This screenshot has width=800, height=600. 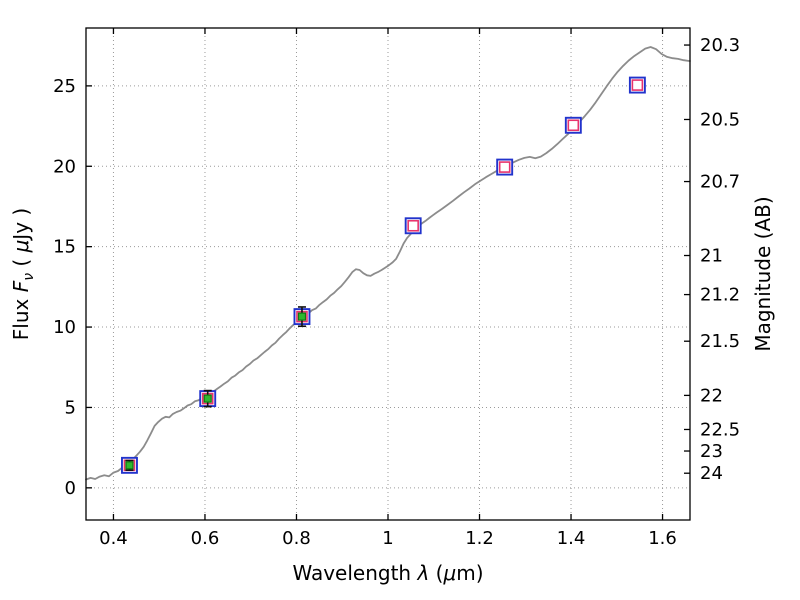 What do you see at coordinates (64, 327) in the screenshot?
I see `y-tick-label-left: 10` at bounding box center [64, 327].